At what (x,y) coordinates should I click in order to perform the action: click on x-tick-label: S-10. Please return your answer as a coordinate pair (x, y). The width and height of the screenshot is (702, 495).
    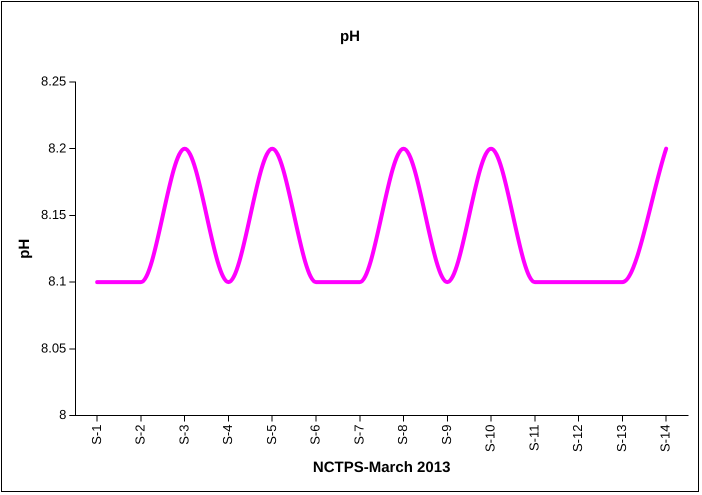
    Looking at the image, I should click on (490, 438).